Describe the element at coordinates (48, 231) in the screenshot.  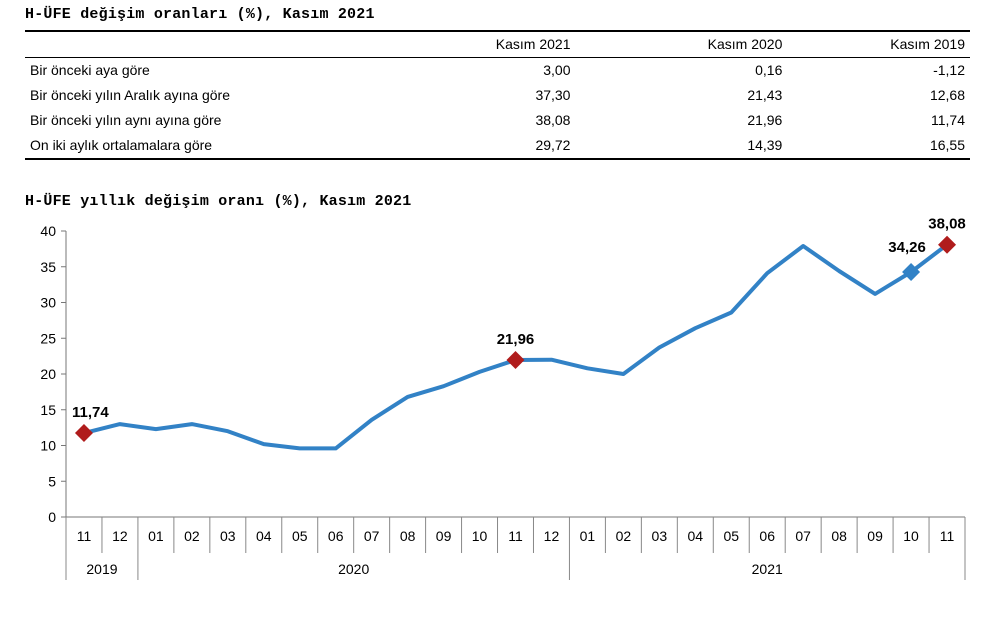
I see `y-tick-label: 40` at that location.